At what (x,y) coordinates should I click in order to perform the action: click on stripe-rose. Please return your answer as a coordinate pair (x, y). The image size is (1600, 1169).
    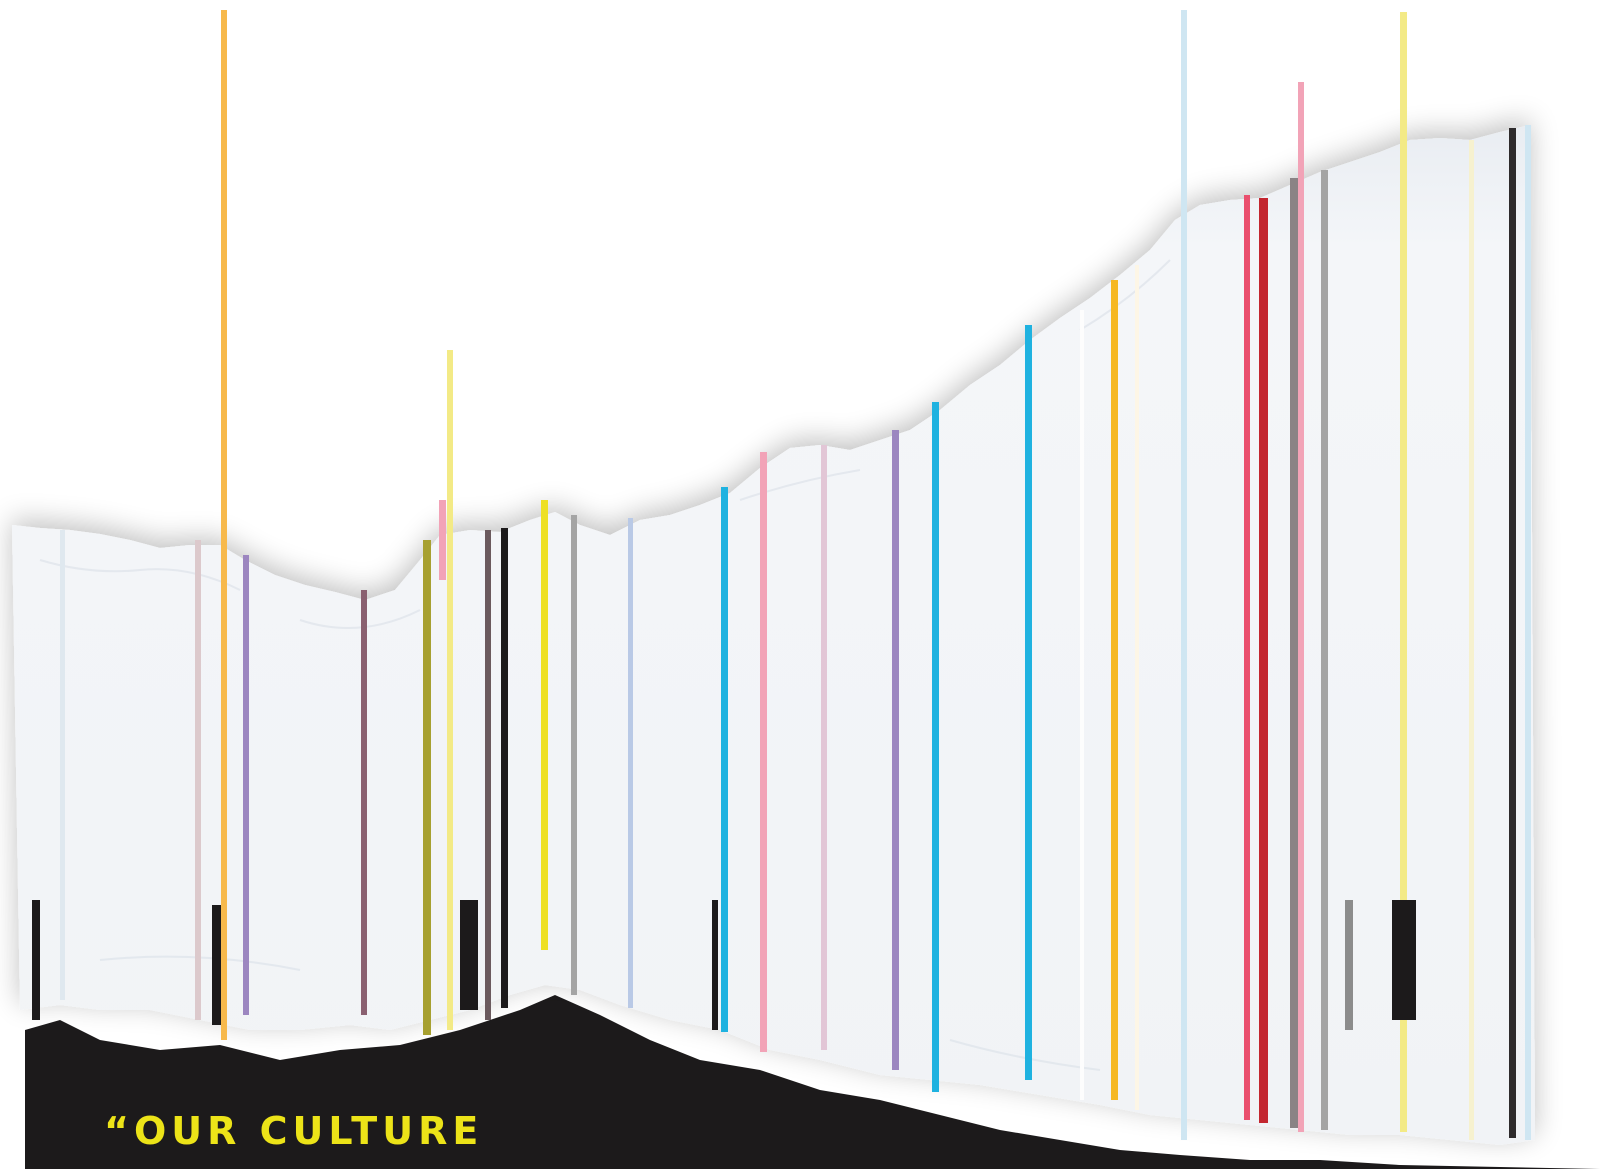
    Looking at the image, I should click on (1247, 657).